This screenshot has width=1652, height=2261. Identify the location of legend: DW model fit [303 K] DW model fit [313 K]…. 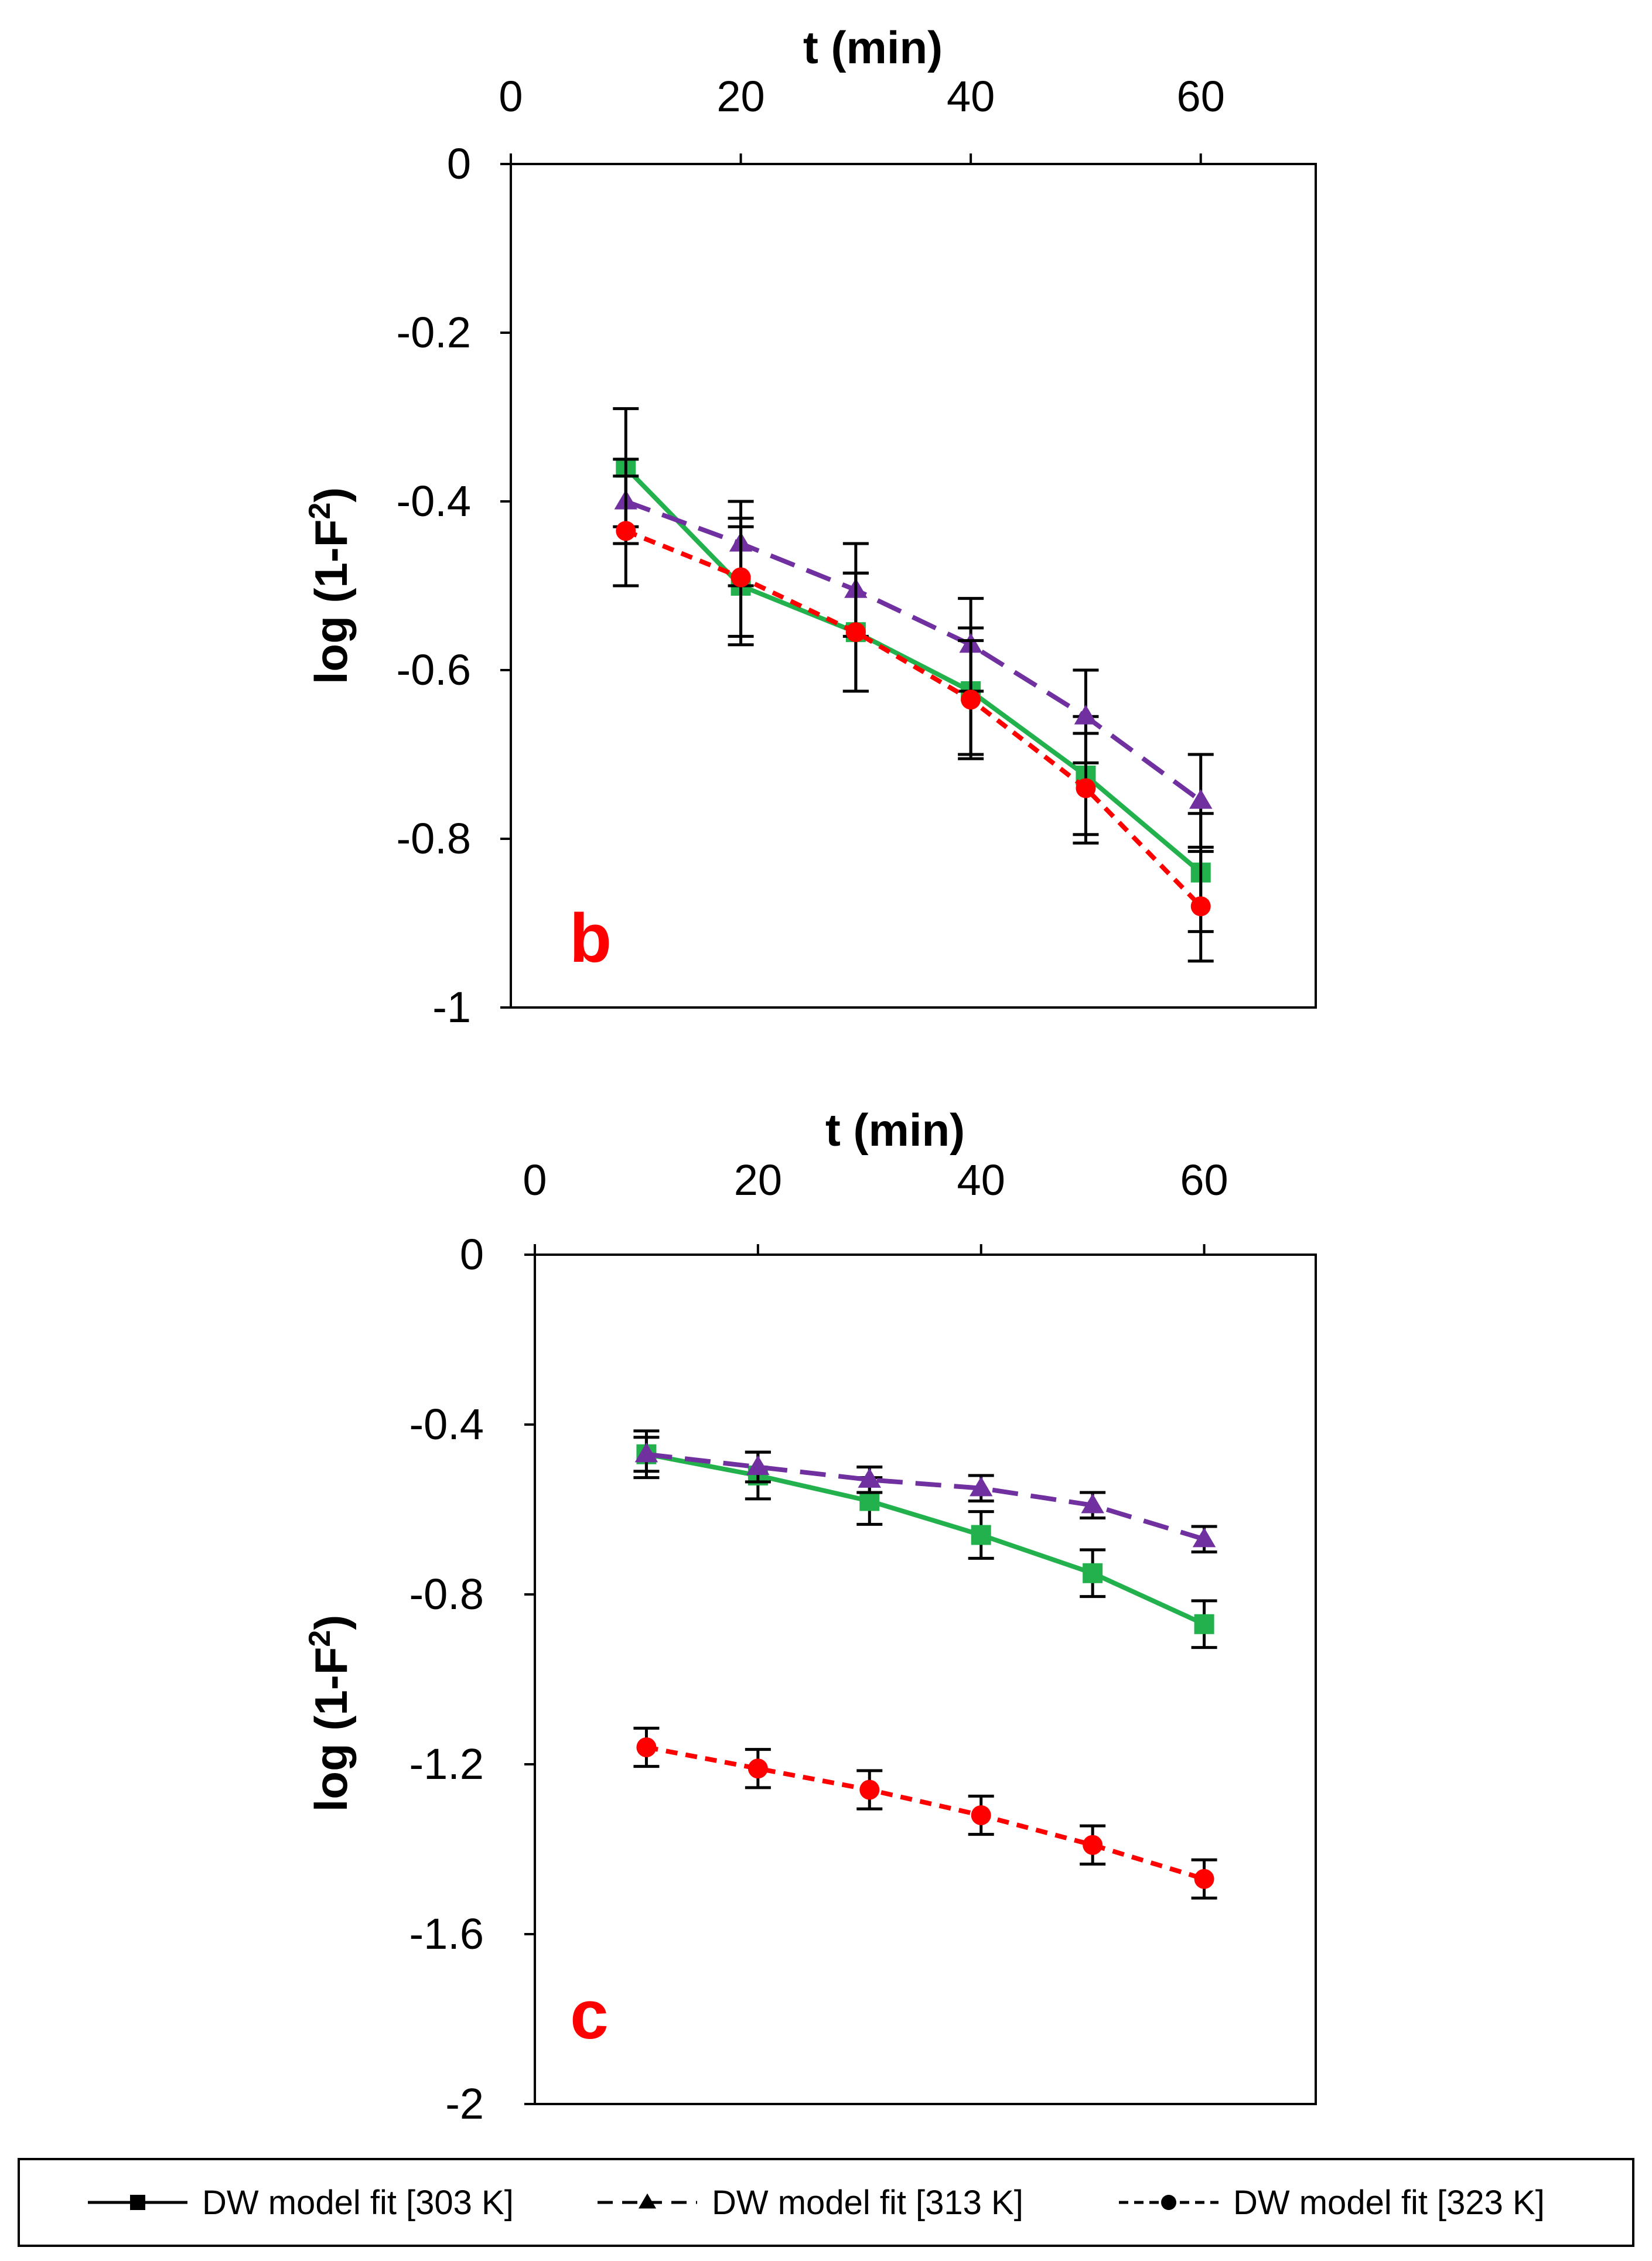
(826, 2202).